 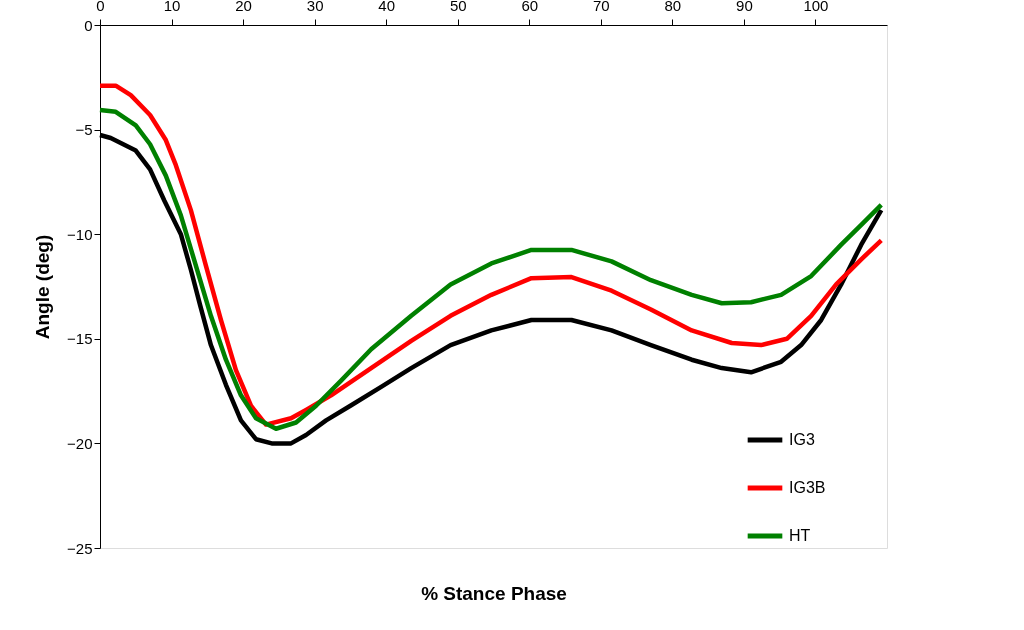 I want to click on x-tick-label: 70, so click(x=601, y=7).